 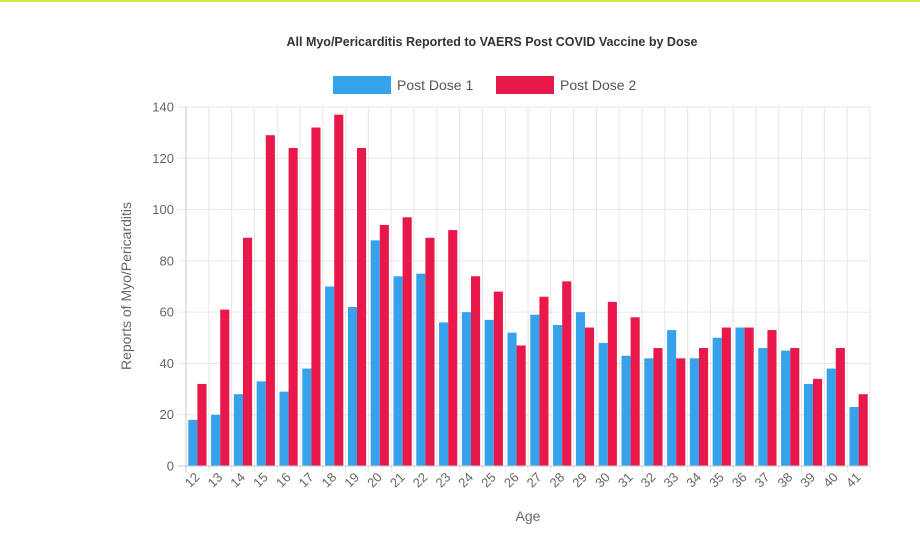 I want to click on x-tick-label: 41, so click(x=853, y=480).